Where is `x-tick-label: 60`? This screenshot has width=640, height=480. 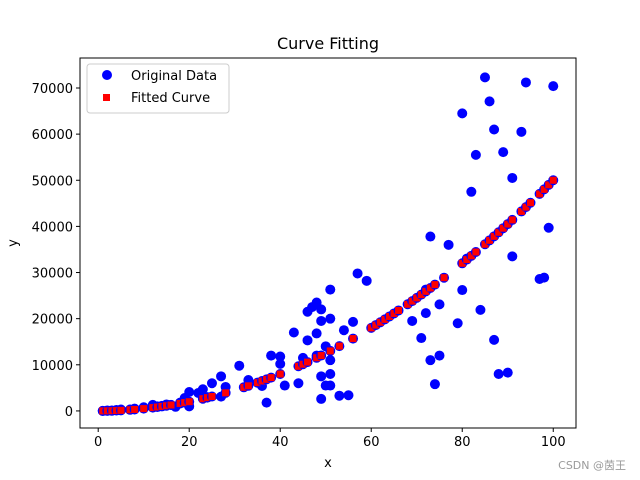 x-tick-label: 60 is located at coordinates (371, 442).